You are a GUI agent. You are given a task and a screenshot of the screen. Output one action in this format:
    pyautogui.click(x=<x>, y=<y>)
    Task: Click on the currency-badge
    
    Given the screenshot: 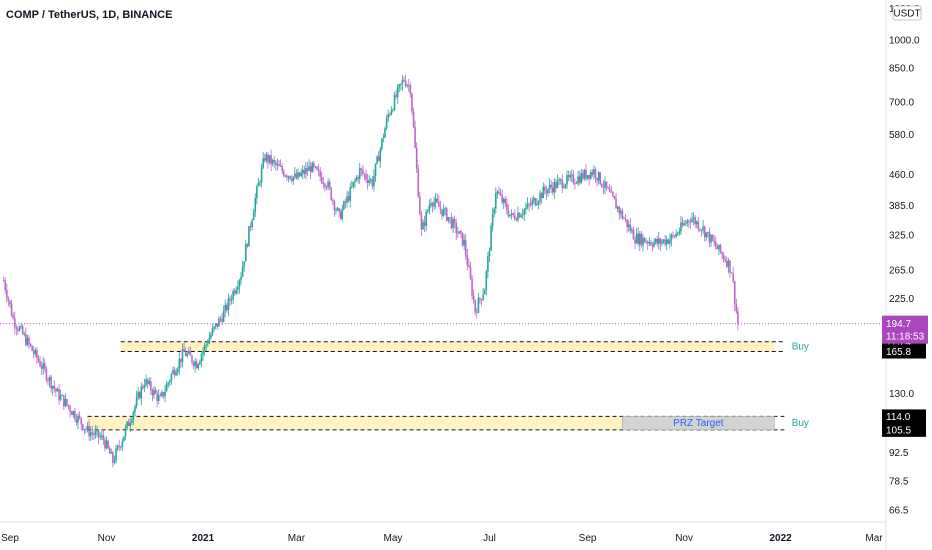 What is the action you would take?
    pyautogui.click(x=907, y=13)
    